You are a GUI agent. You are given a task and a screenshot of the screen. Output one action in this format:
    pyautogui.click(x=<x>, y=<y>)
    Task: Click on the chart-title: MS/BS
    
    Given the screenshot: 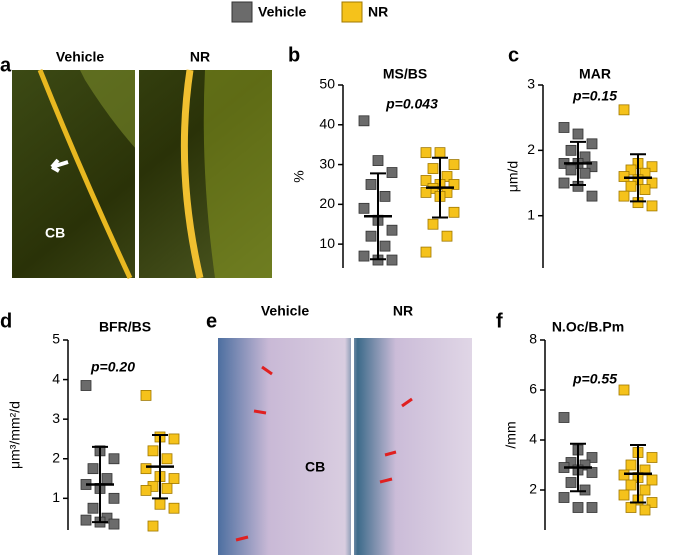 What is the action you would take?
    pyautogui.click(x=405, y=74)
    